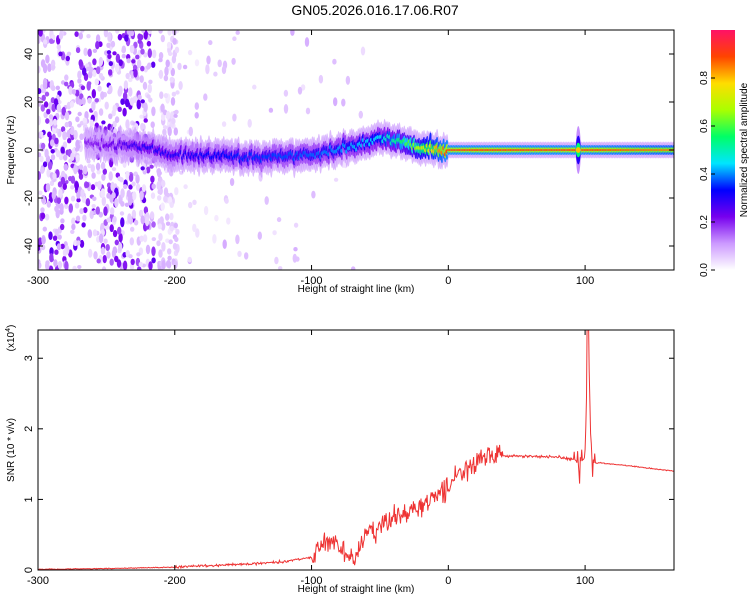 This screenshot has height=600, width=750. Describe the element at coordinates (29, 150) in the screenshot. I see `spectrogram-ytick-label: 0` at that location.